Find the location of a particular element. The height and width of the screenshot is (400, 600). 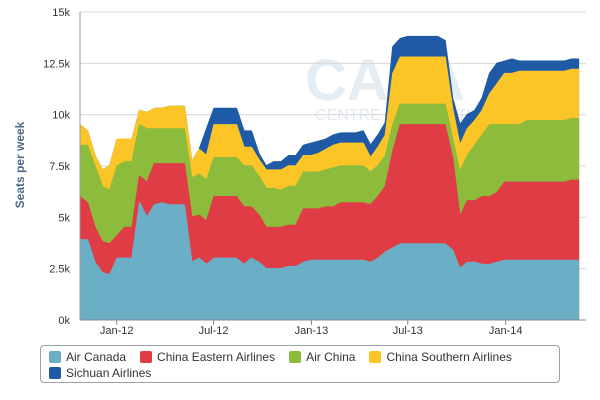

legend-item: Sichuan Airlines is located at coordinates (100, 373).